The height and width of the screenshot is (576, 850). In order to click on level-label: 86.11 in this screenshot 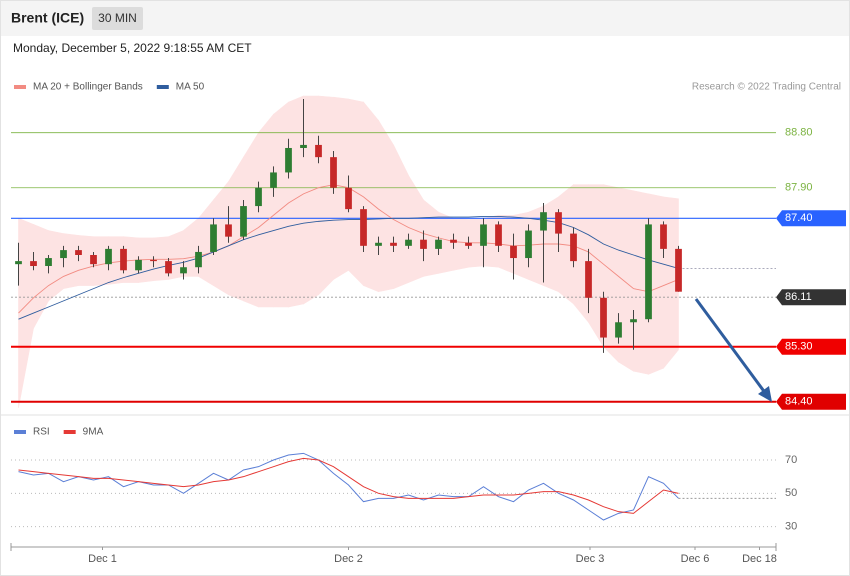, I will do `click(798, 297)`.